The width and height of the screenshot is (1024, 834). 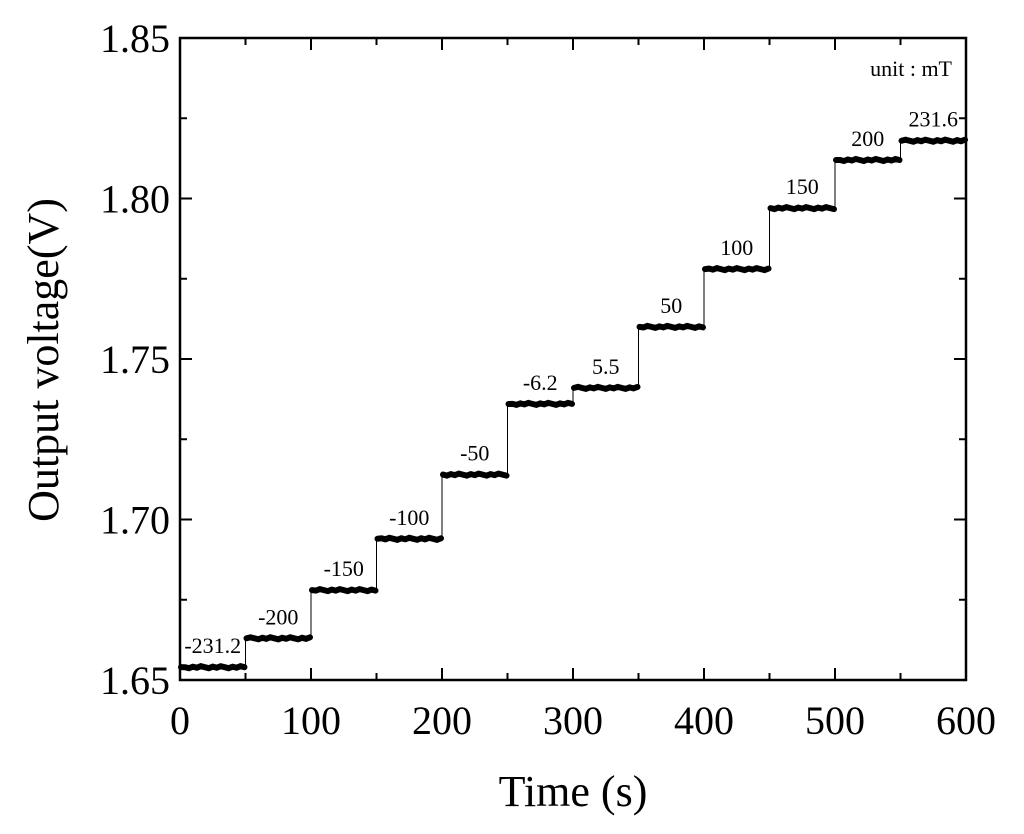 What do you see at coordinates (212, 645) in the screenshot?
I see `step-label: -231.2` at bounding box center [212, 645].